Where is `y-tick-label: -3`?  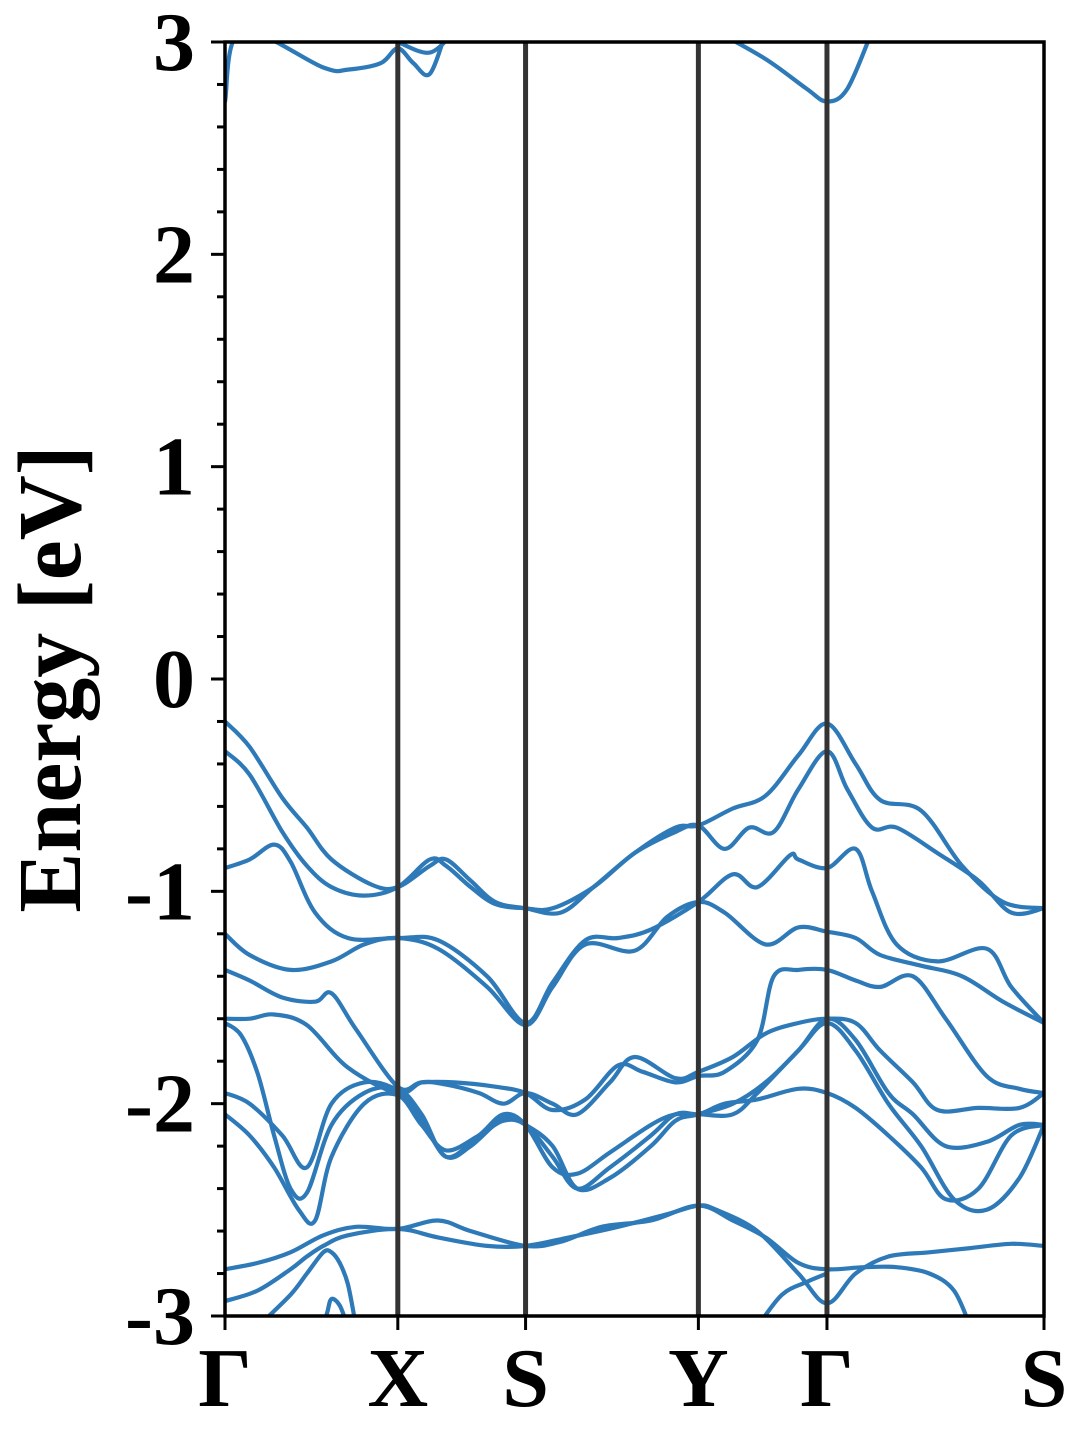 y-tick-label: -3 is located at coordinates (160, 1316).